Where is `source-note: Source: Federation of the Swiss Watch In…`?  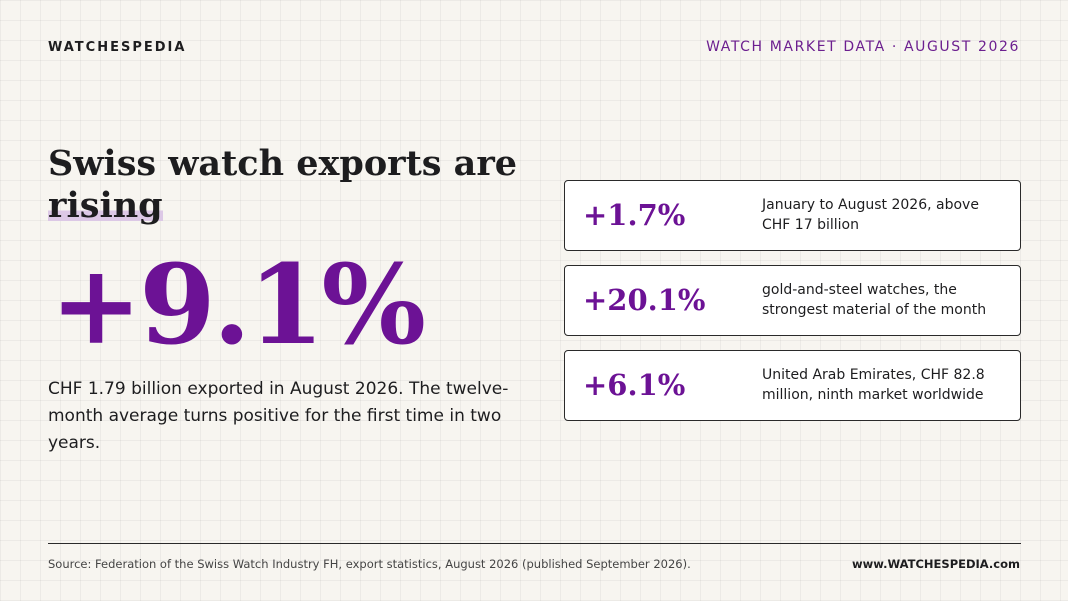
source-note: Source: Federation of the Swiss Watch In… is located at coordinates (369, 564).